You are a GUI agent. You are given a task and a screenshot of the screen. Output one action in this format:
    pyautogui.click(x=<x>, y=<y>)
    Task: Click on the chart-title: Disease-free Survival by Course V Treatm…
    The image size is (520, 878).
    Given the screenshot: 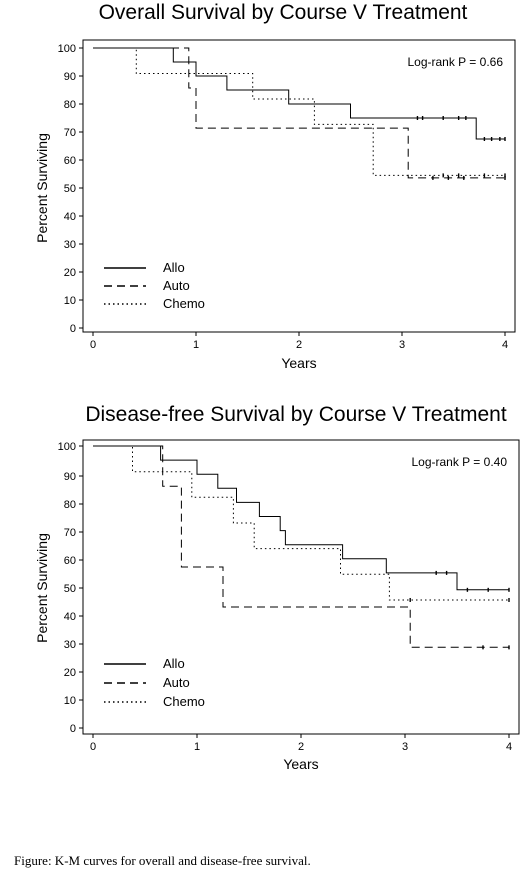 What is the action you would take?
    pyautogui.click(x=295, y=414)
    